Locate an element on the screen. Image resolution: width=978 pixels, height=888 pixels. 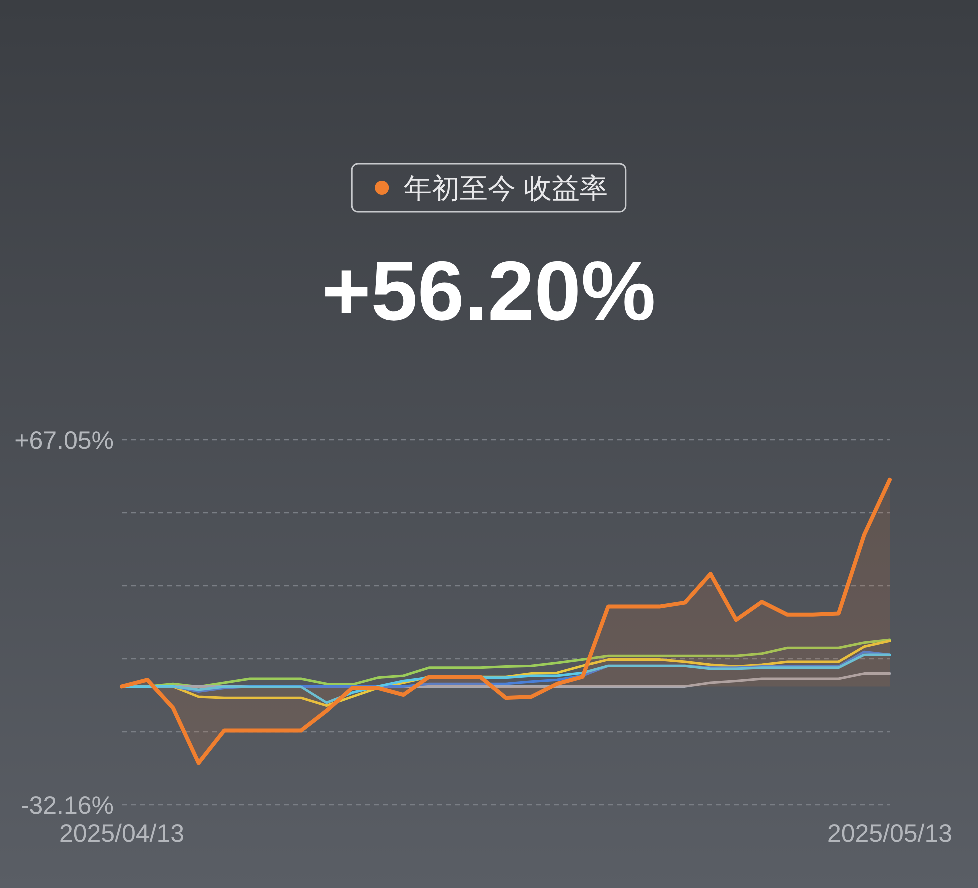
legend-label: 年初至今 收益率 is located at coordinates (506, 188).